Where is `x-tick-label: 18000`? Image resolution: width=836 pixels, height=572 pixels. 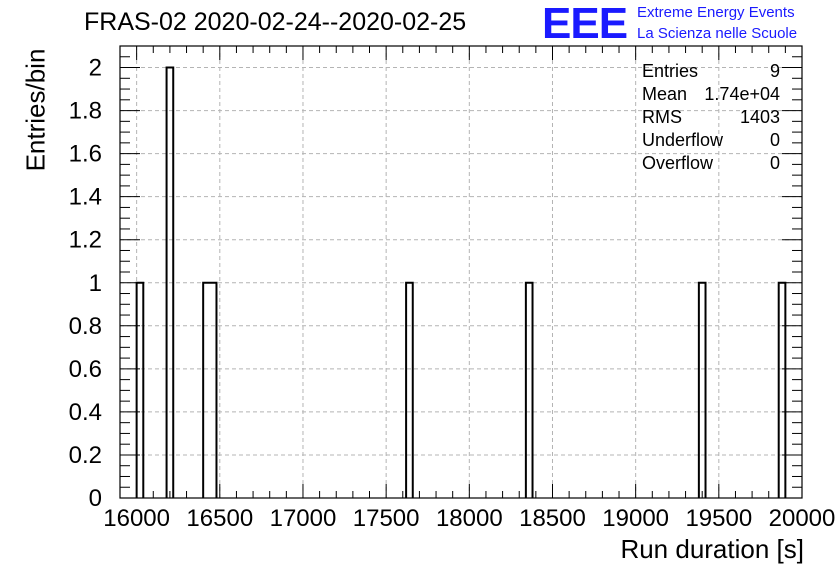 x-tick-label: 18000 is located at coordinates (469, 518).